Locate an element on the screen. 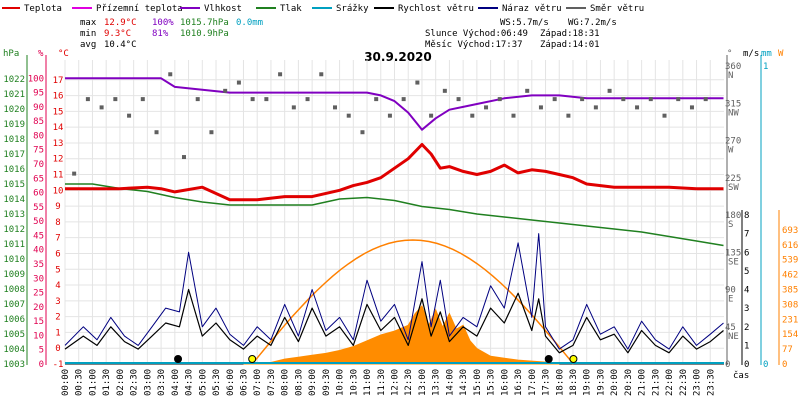 The width and height of the screenshot is (800, 400). tick-direction: 0 is located at coordinates (727, 365).